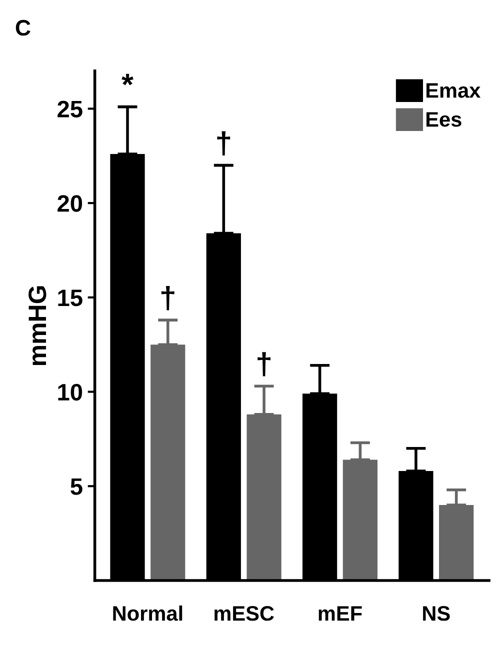 The image size is (499, 645). I want to click on x-tick-label: mESC, so click(244, 613).